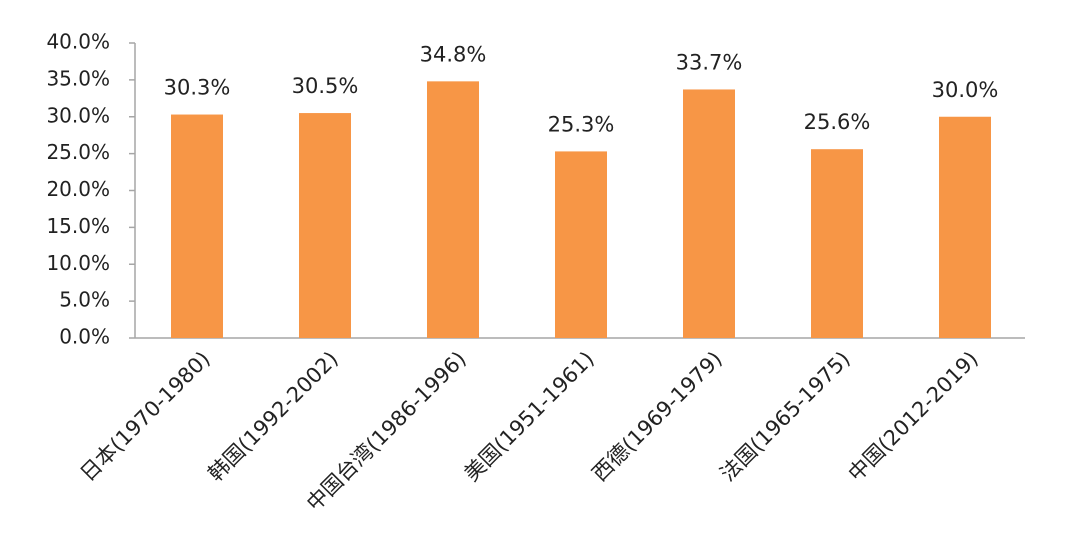 The height and width of the screenshot is (547, 1080). I want to click on x-tick-label: 中国(2012-2019), so click(913, 416).